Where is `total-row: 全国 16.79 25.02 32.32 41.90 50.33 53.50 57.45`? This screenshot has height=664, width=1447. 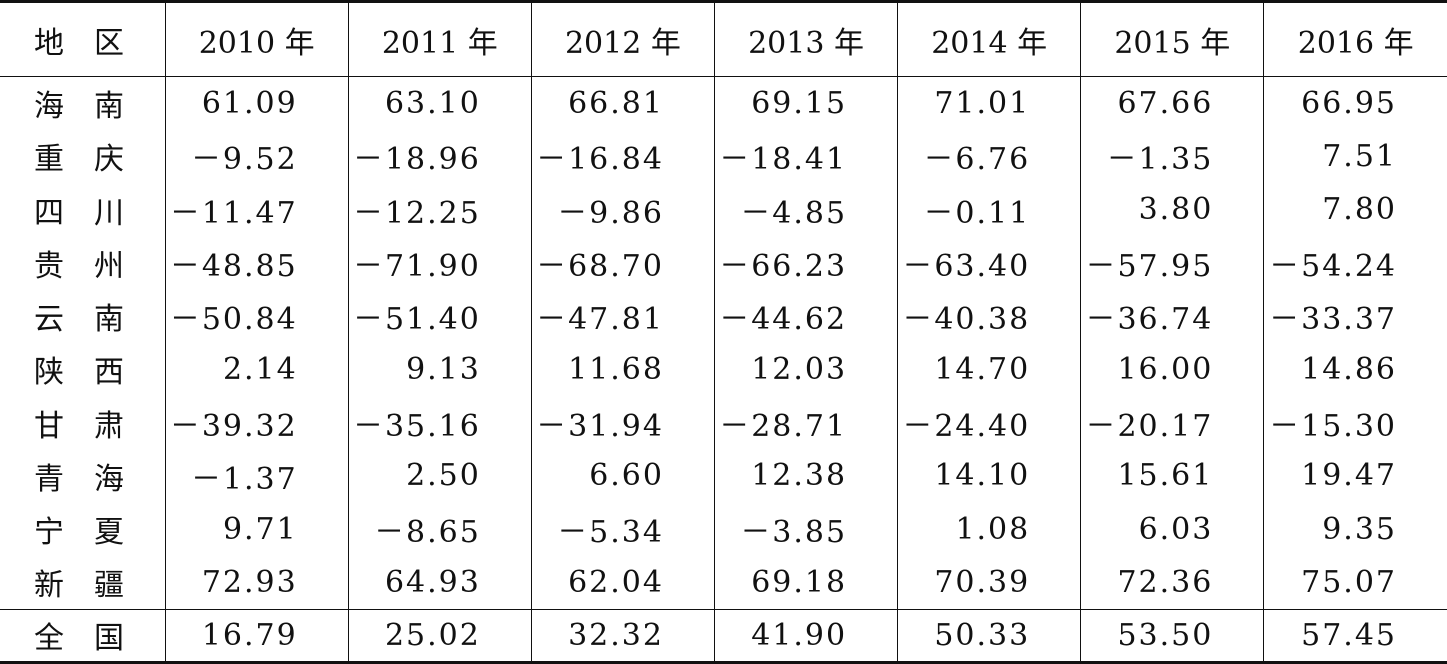 total-row: 全国 16.79 25.02 32.32 41.90 50.33 53.50 57.45 is located at coordinates (723, 636).